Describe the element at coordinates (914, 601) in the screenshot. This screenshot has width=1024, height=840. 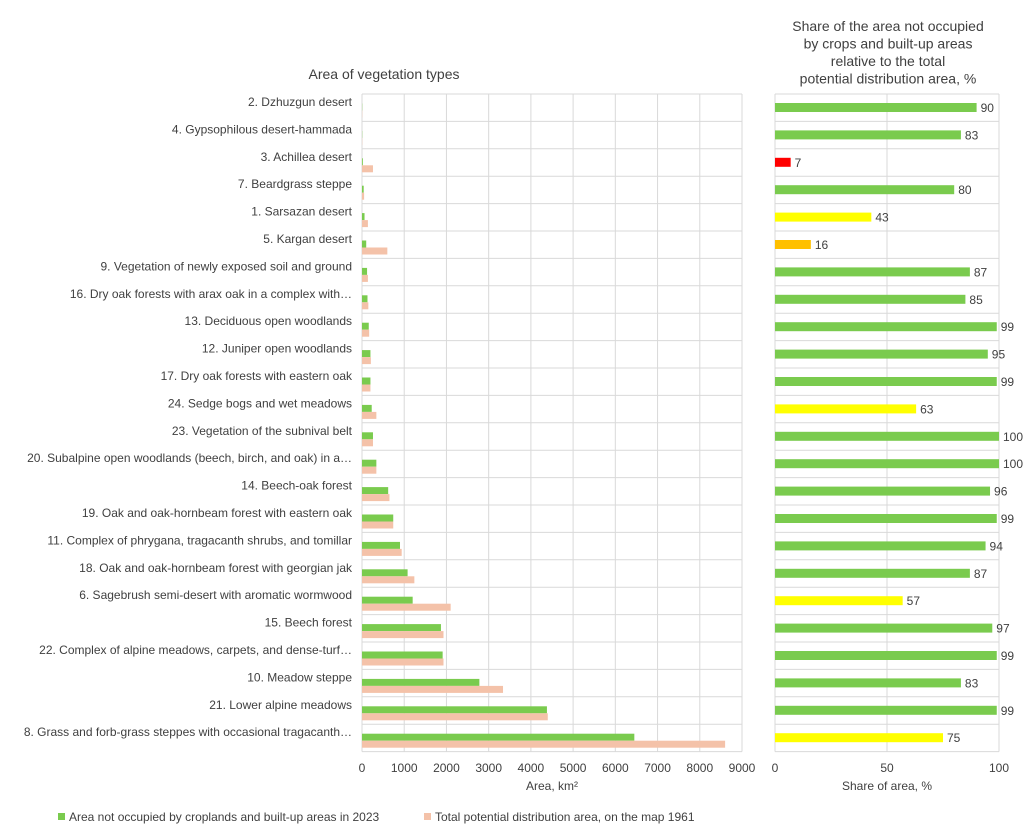
I see `share-data-label: 57` at that location.